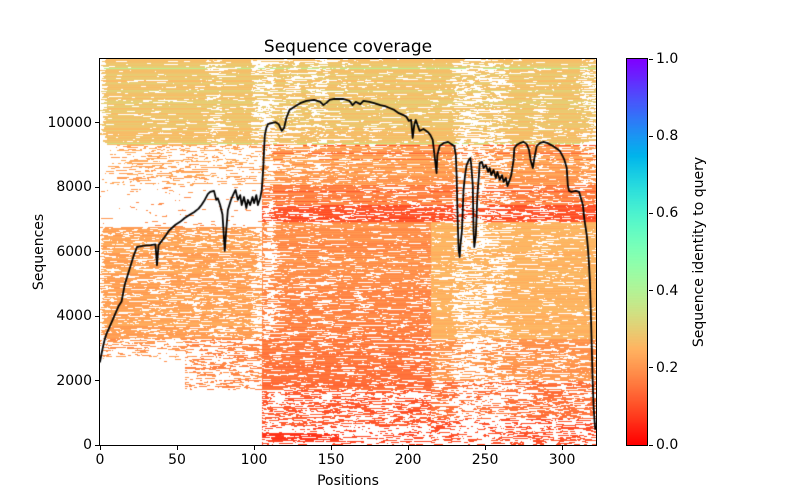 The height and width of the screenshot is (500, 800). I want to click on x-axis-label: Positions, so click(348, 481).